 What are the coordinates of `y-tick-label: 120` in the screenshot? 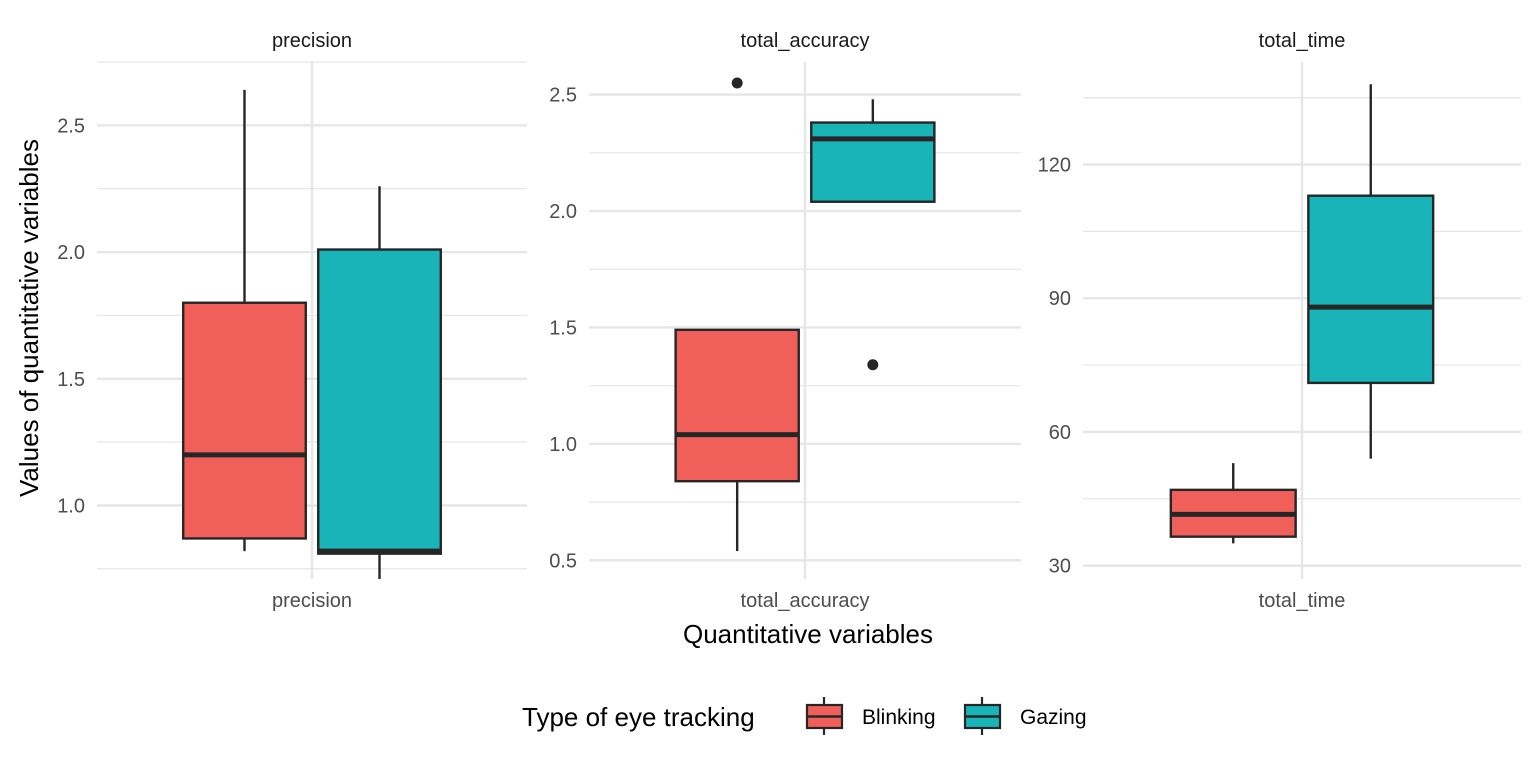 It's located at (1054, 166).